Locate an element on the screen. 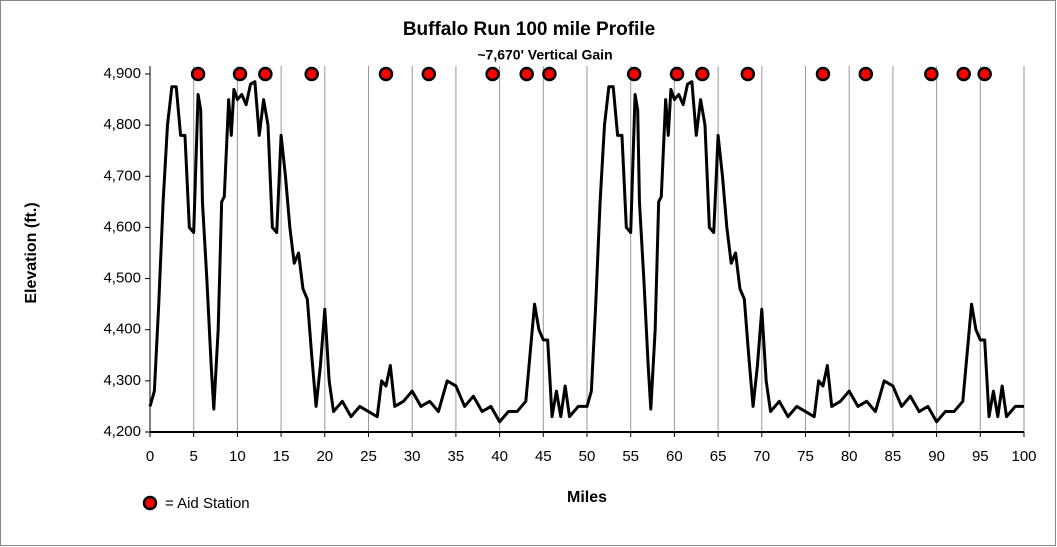 This screenshot has height=547, width=1057. x-tick-label: 0 is located at coordinates (150, 456).